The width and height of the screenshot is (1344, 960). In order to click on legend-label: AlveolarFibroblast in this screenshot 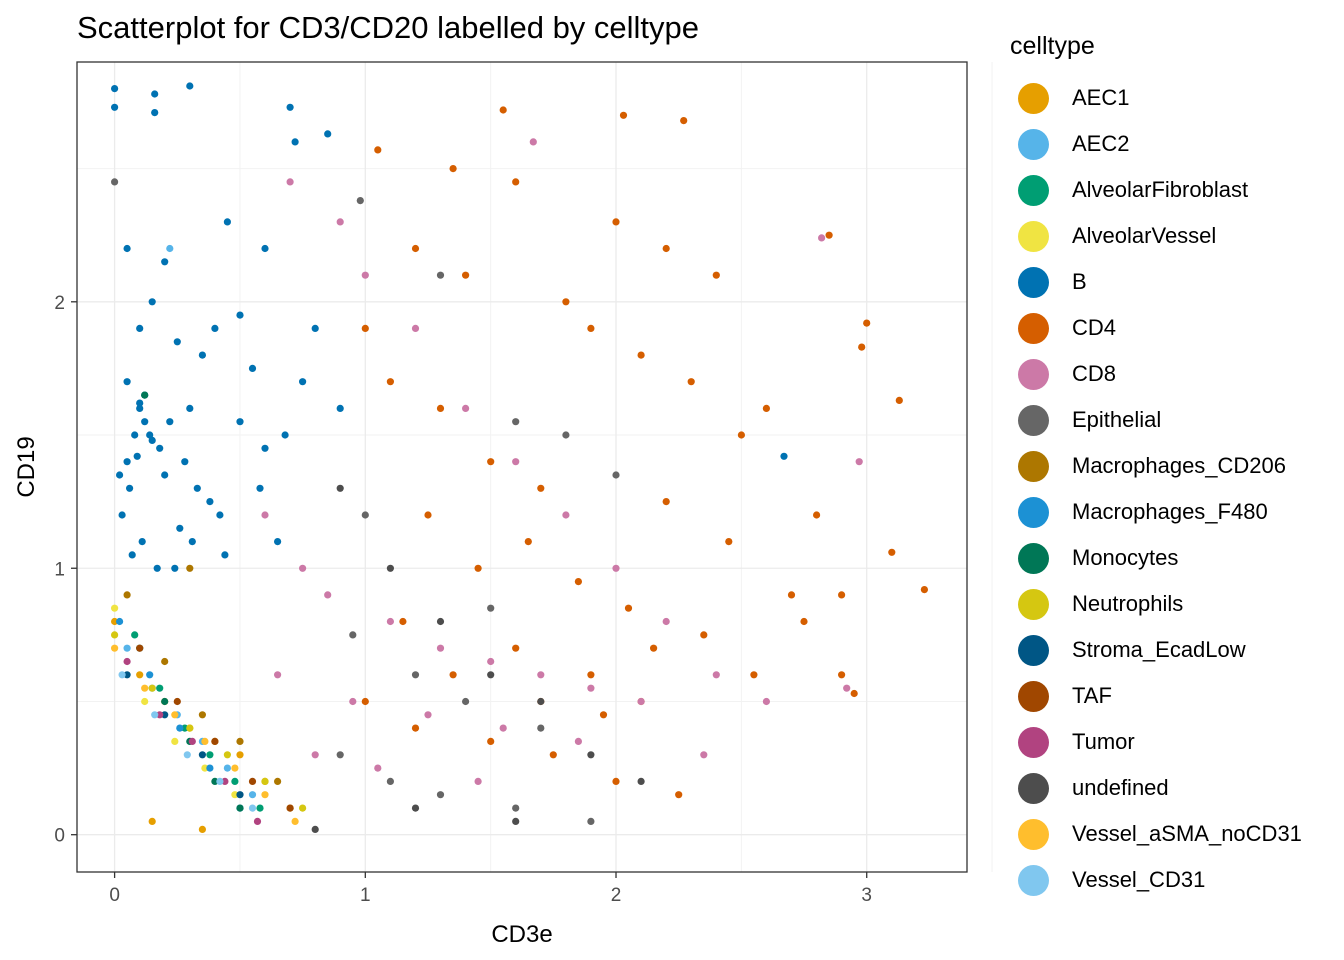, I will do `click(1160, 189)`.